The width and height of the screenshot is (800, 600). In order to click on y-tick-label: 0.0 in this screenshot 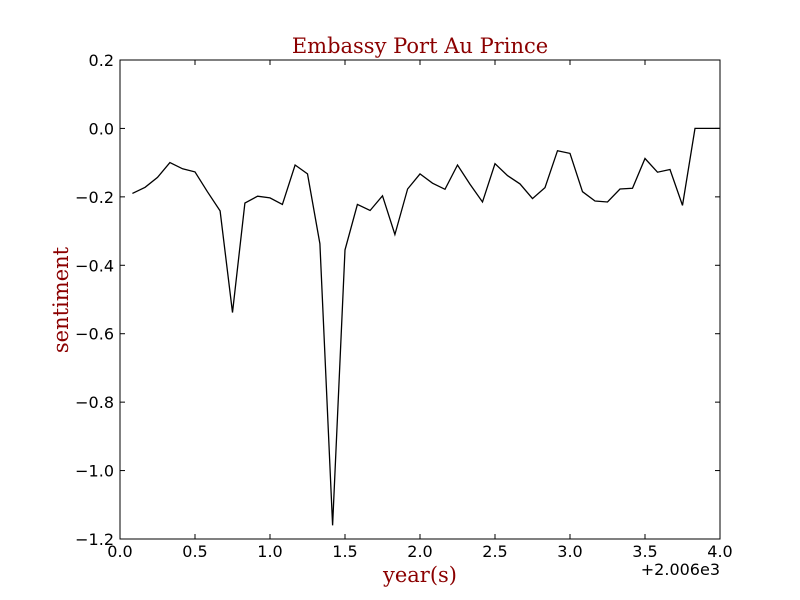, I will do `click(101, 128)`.